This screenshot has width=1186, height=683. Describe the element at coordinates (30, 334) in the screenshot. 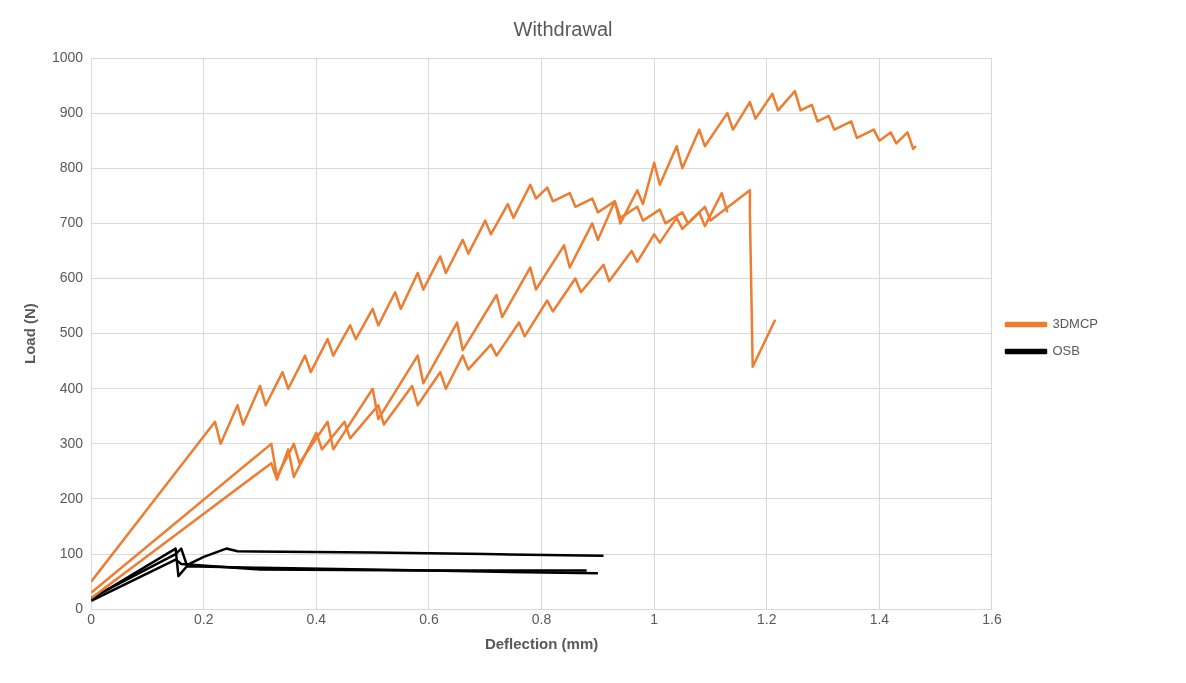

I see `y-axis-title: Load (N)` at that location.